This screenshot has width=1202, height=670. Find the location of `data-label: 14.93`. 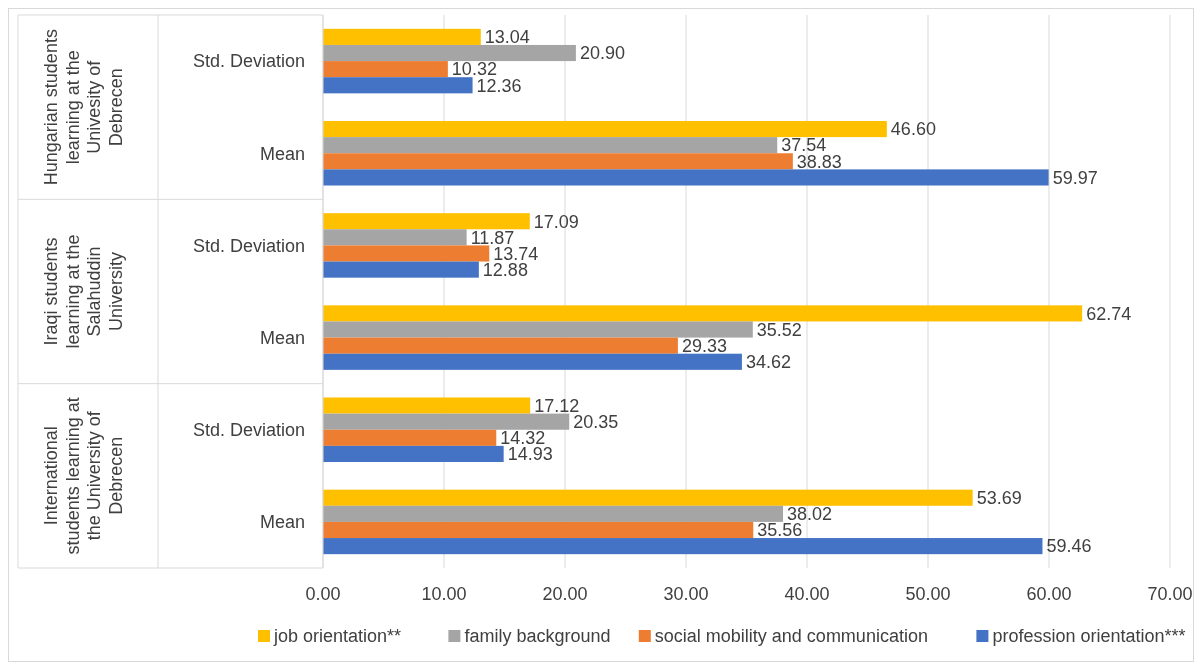

data-label: 14.93 is located at coordinates (530, 454).